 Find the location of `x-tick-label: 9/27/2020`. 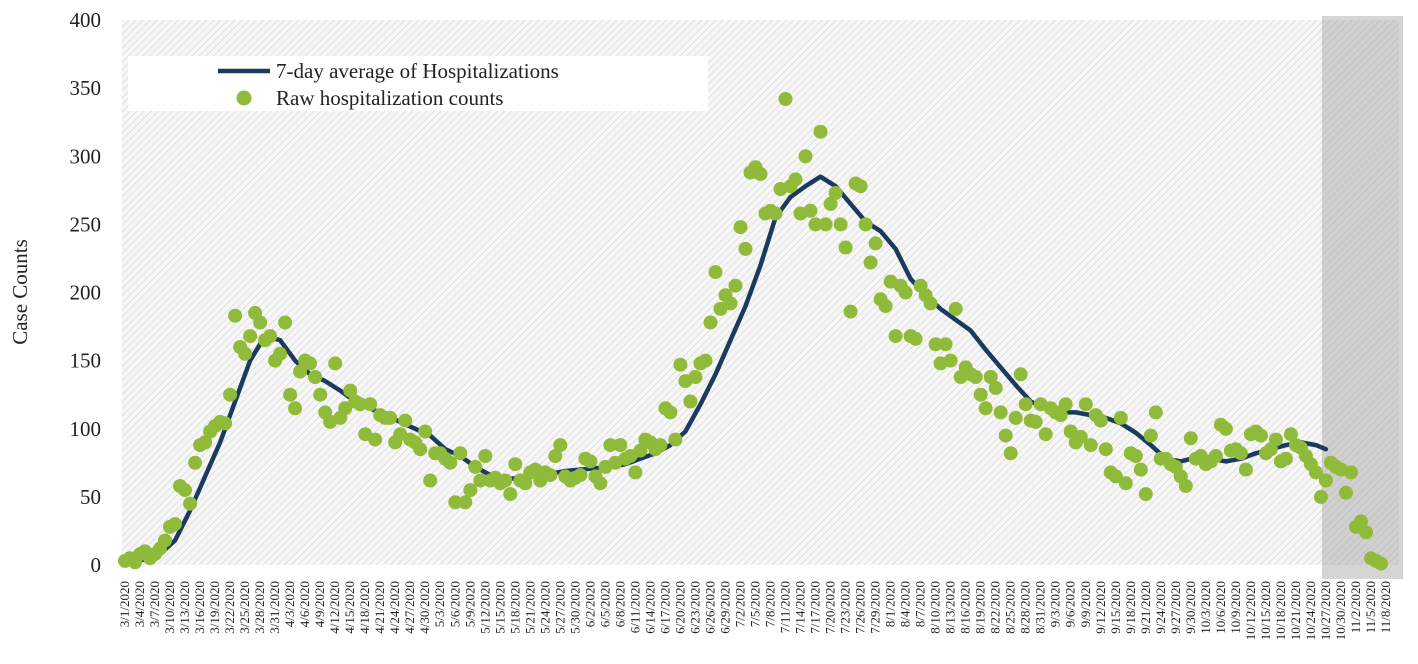

x-tick-label: 9/27/2020 is located at coordinates (1175, 607).